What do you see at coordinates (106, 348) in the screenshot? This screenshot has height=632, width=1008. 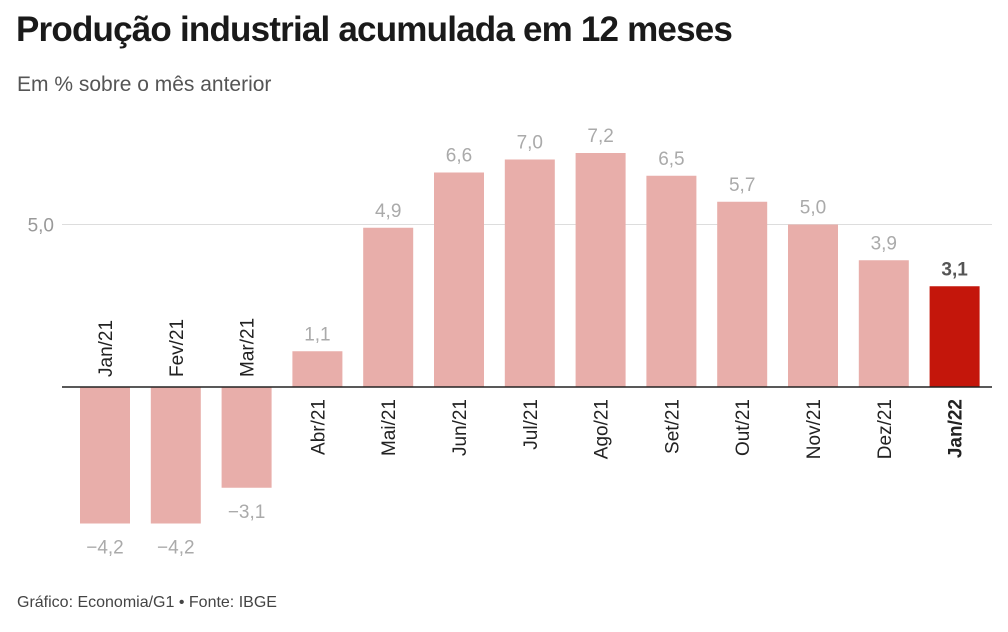 I see `category-label: Jan/21` at bounding box center [106, 348].